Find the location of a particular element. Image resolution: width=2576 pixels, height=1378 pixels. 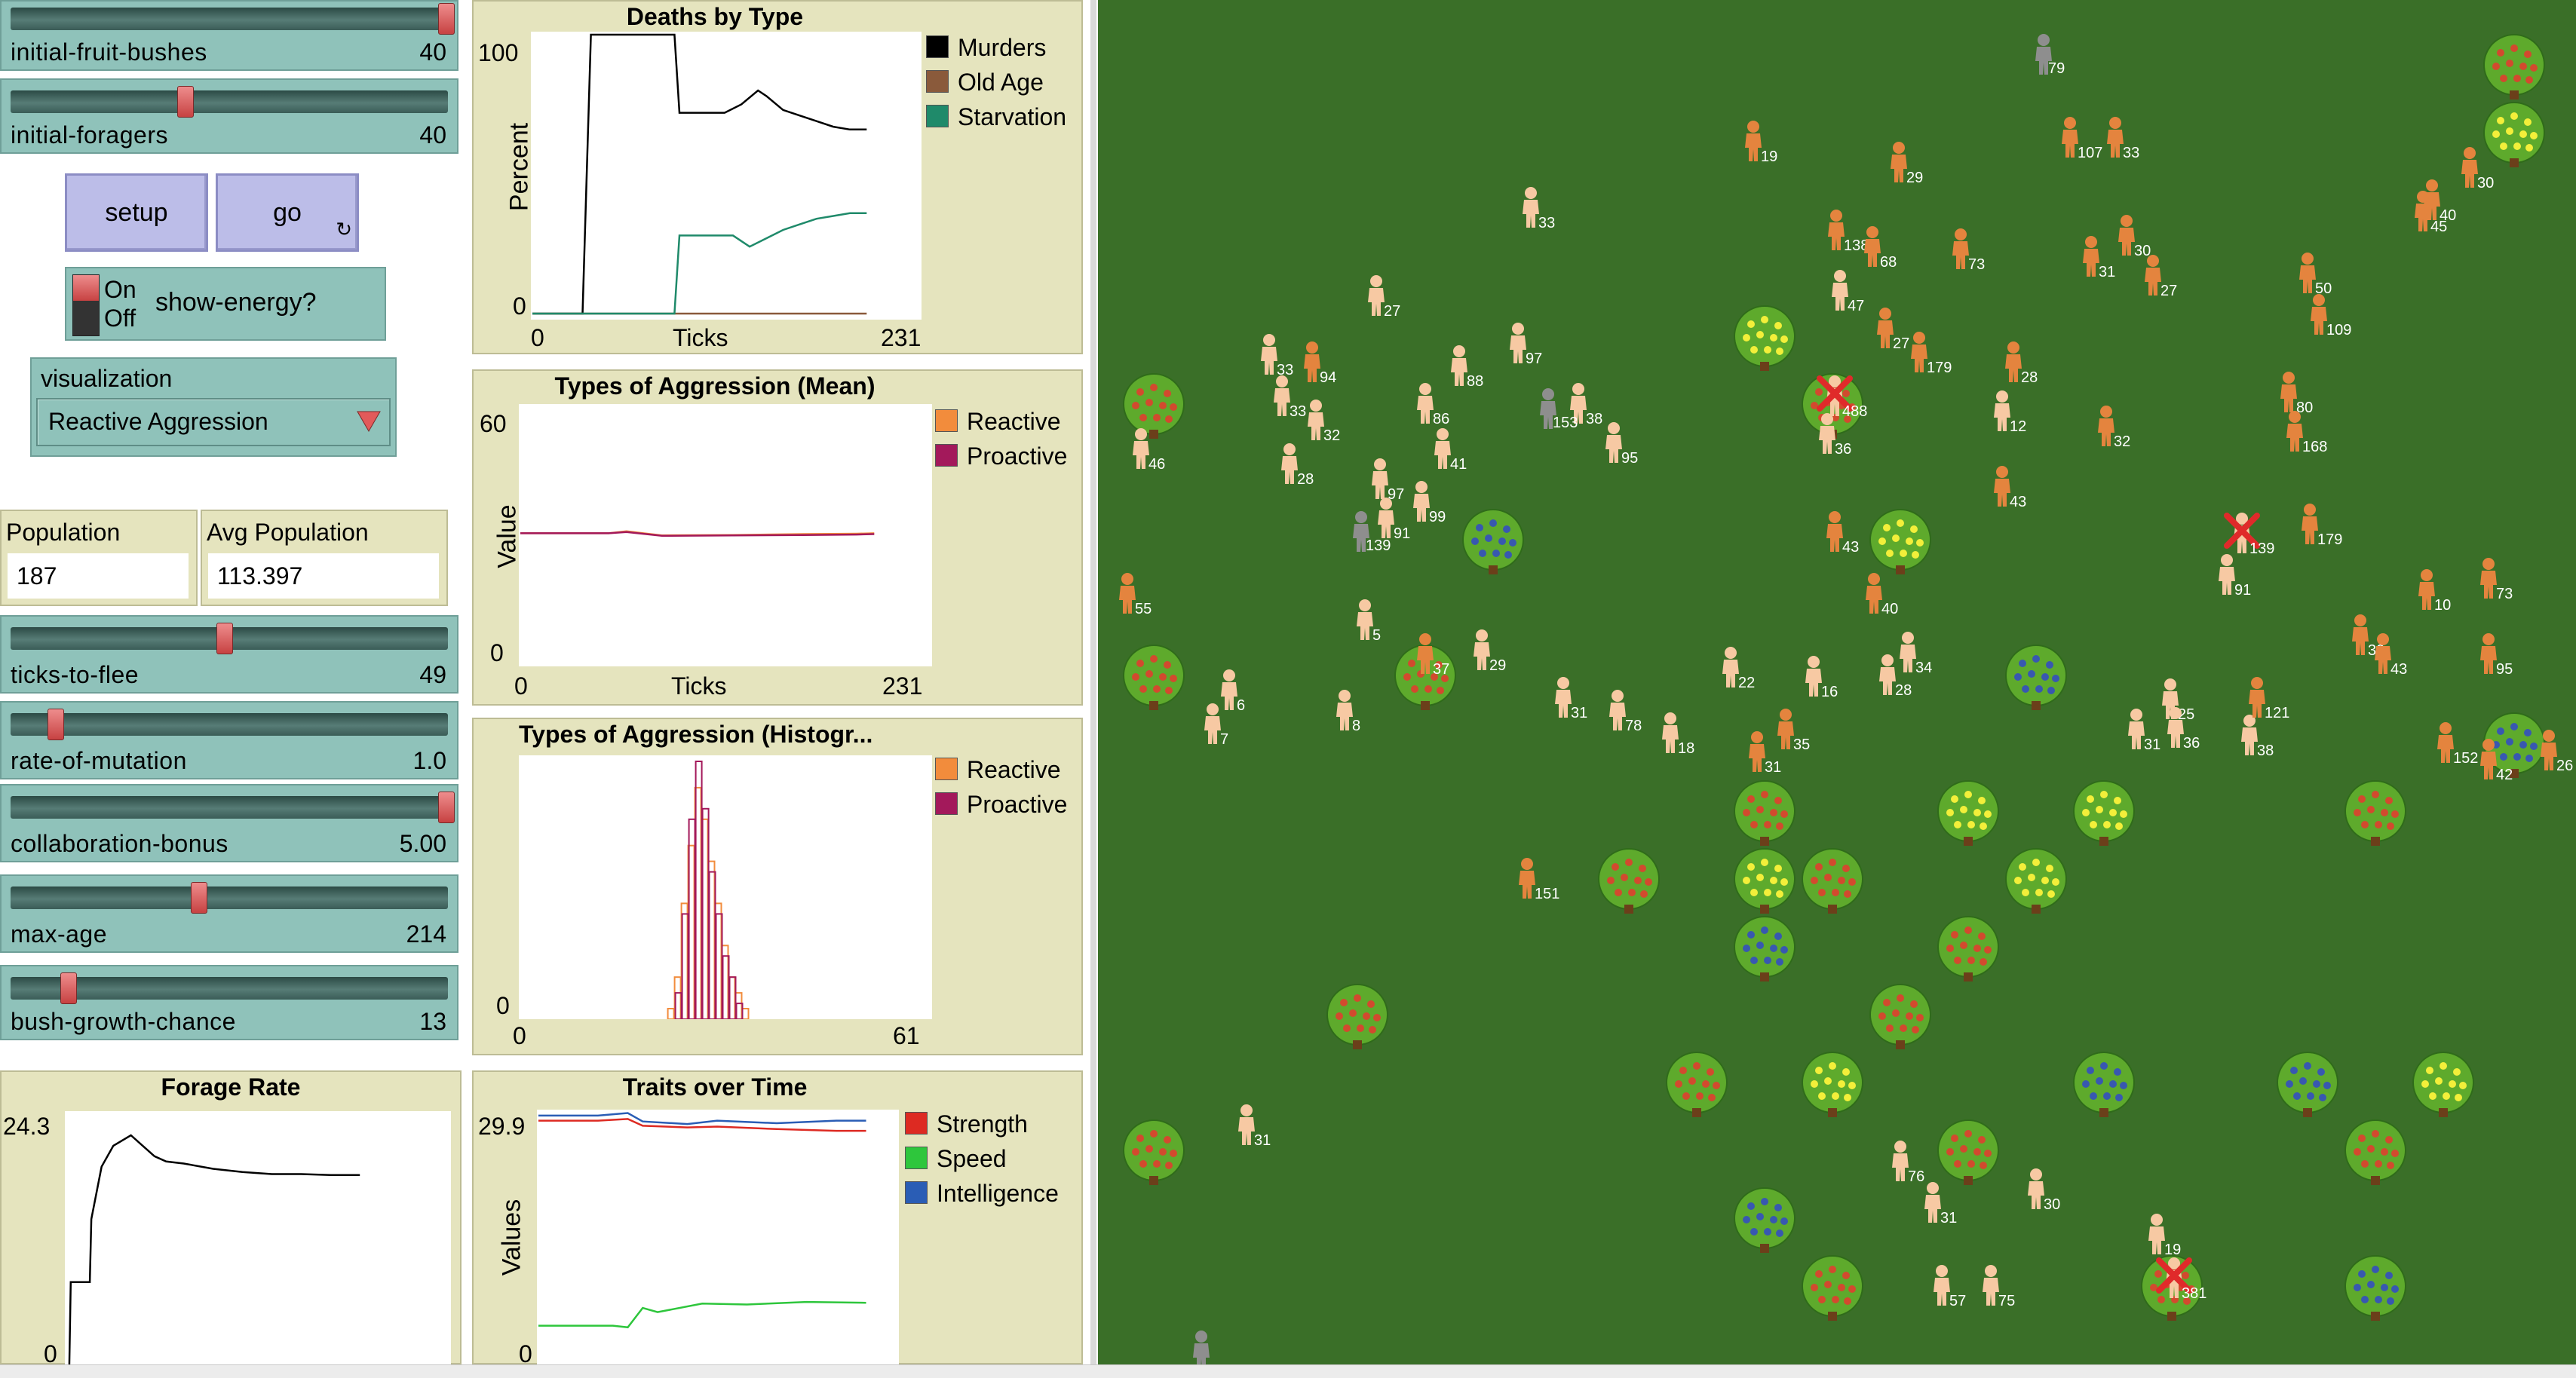

slider-initial-fruit-bushes: initial-fruit-bushes 40 is located at coordinates (229, 35).